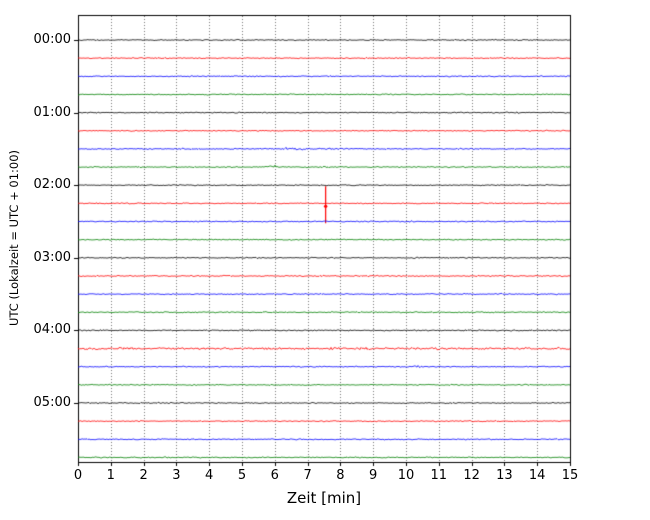  What do you see at coordinates (504, 475) in the screenshot?
I see `x-tick-label: 13` at bounding box center [504, 475].